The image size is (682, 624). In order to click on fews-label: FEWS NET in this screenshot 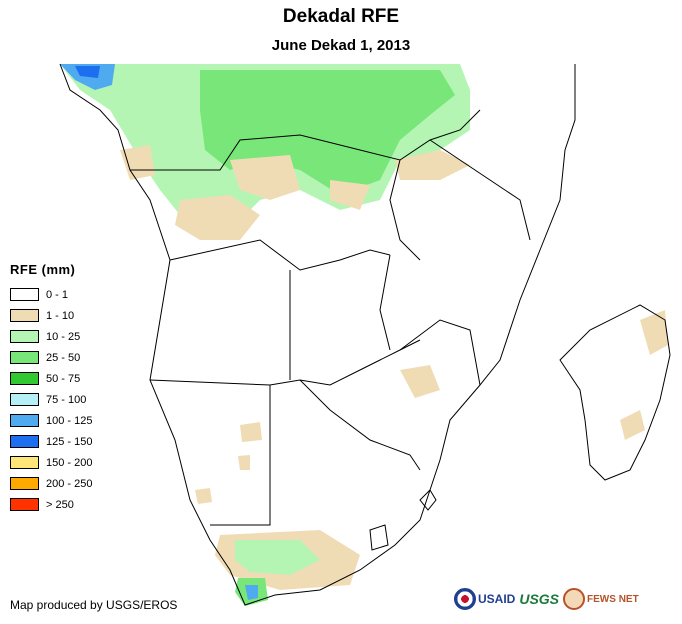, I will do `click(613, 599)`.